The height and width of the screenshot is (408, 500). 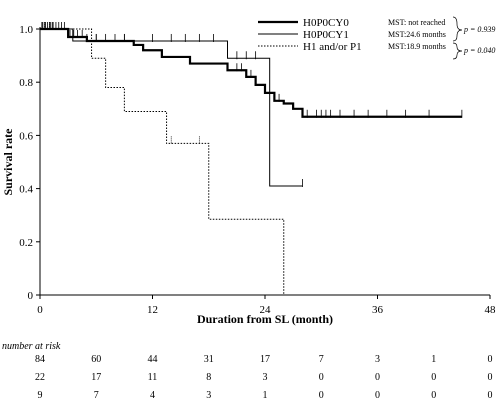 I want to click on mst-label: MST:18.9 months, so click(x=417, y=46).